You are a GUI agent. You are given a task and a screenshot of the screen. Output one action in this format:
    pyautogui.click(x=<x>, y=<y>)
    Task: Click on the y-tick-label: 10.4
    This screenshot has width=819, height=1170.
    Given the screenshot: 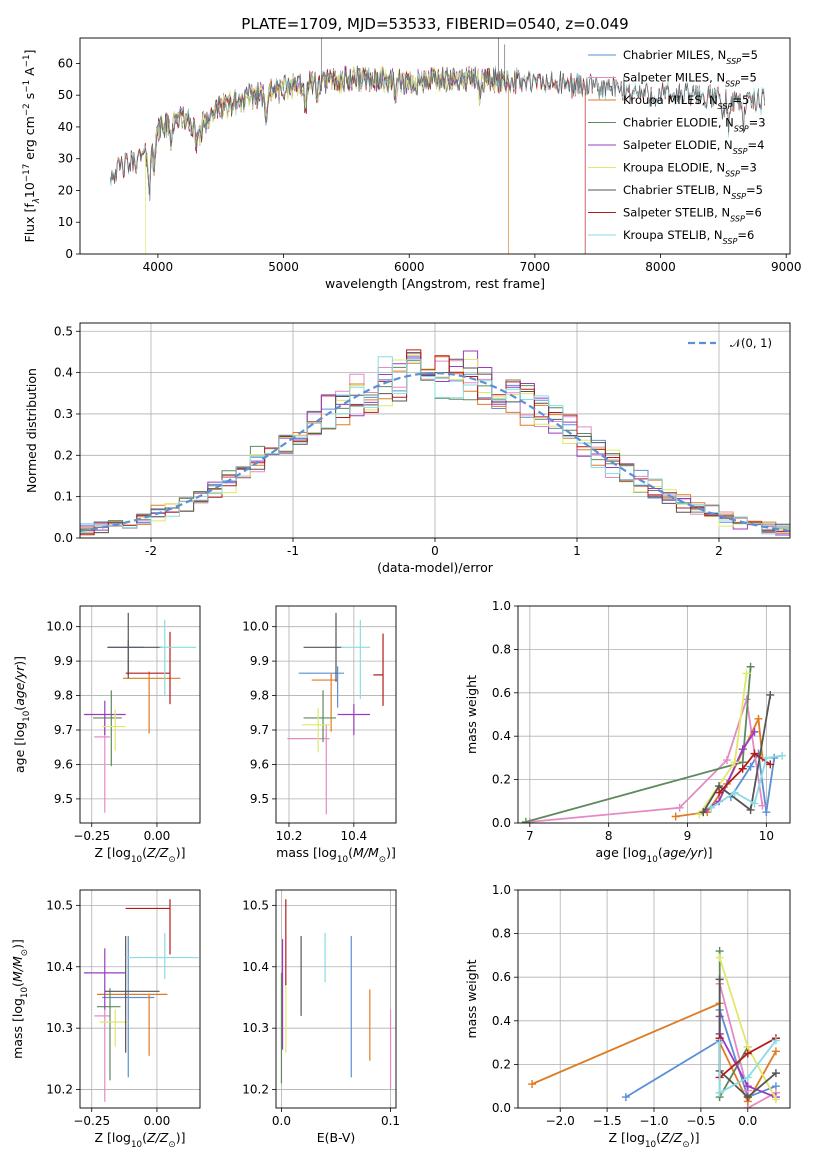 What is the action you would take?
    pyautogui.click(x=255, y=967)
    